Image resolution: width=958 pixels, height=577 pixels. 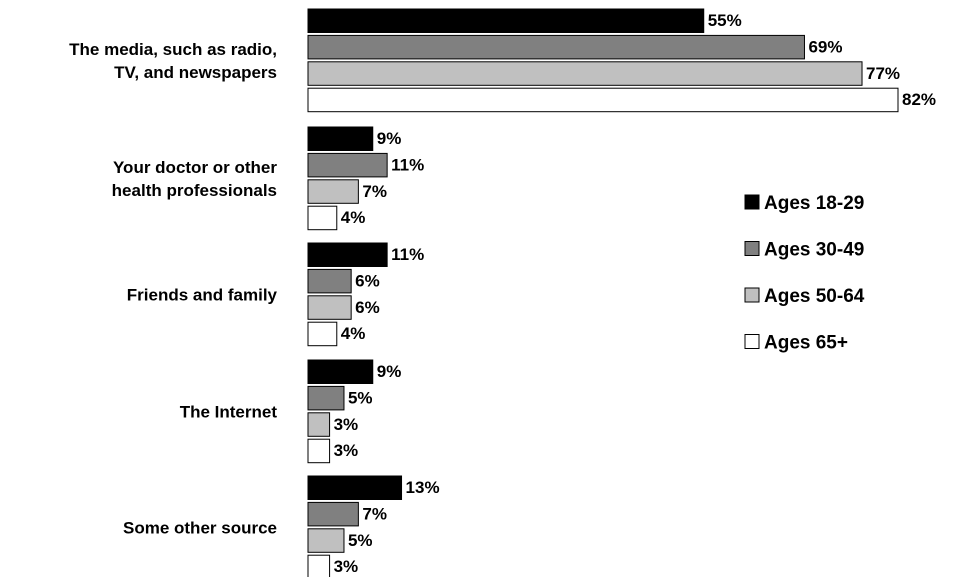 I want to click on category-label-4: Some other source, so click(x=200, y=527).